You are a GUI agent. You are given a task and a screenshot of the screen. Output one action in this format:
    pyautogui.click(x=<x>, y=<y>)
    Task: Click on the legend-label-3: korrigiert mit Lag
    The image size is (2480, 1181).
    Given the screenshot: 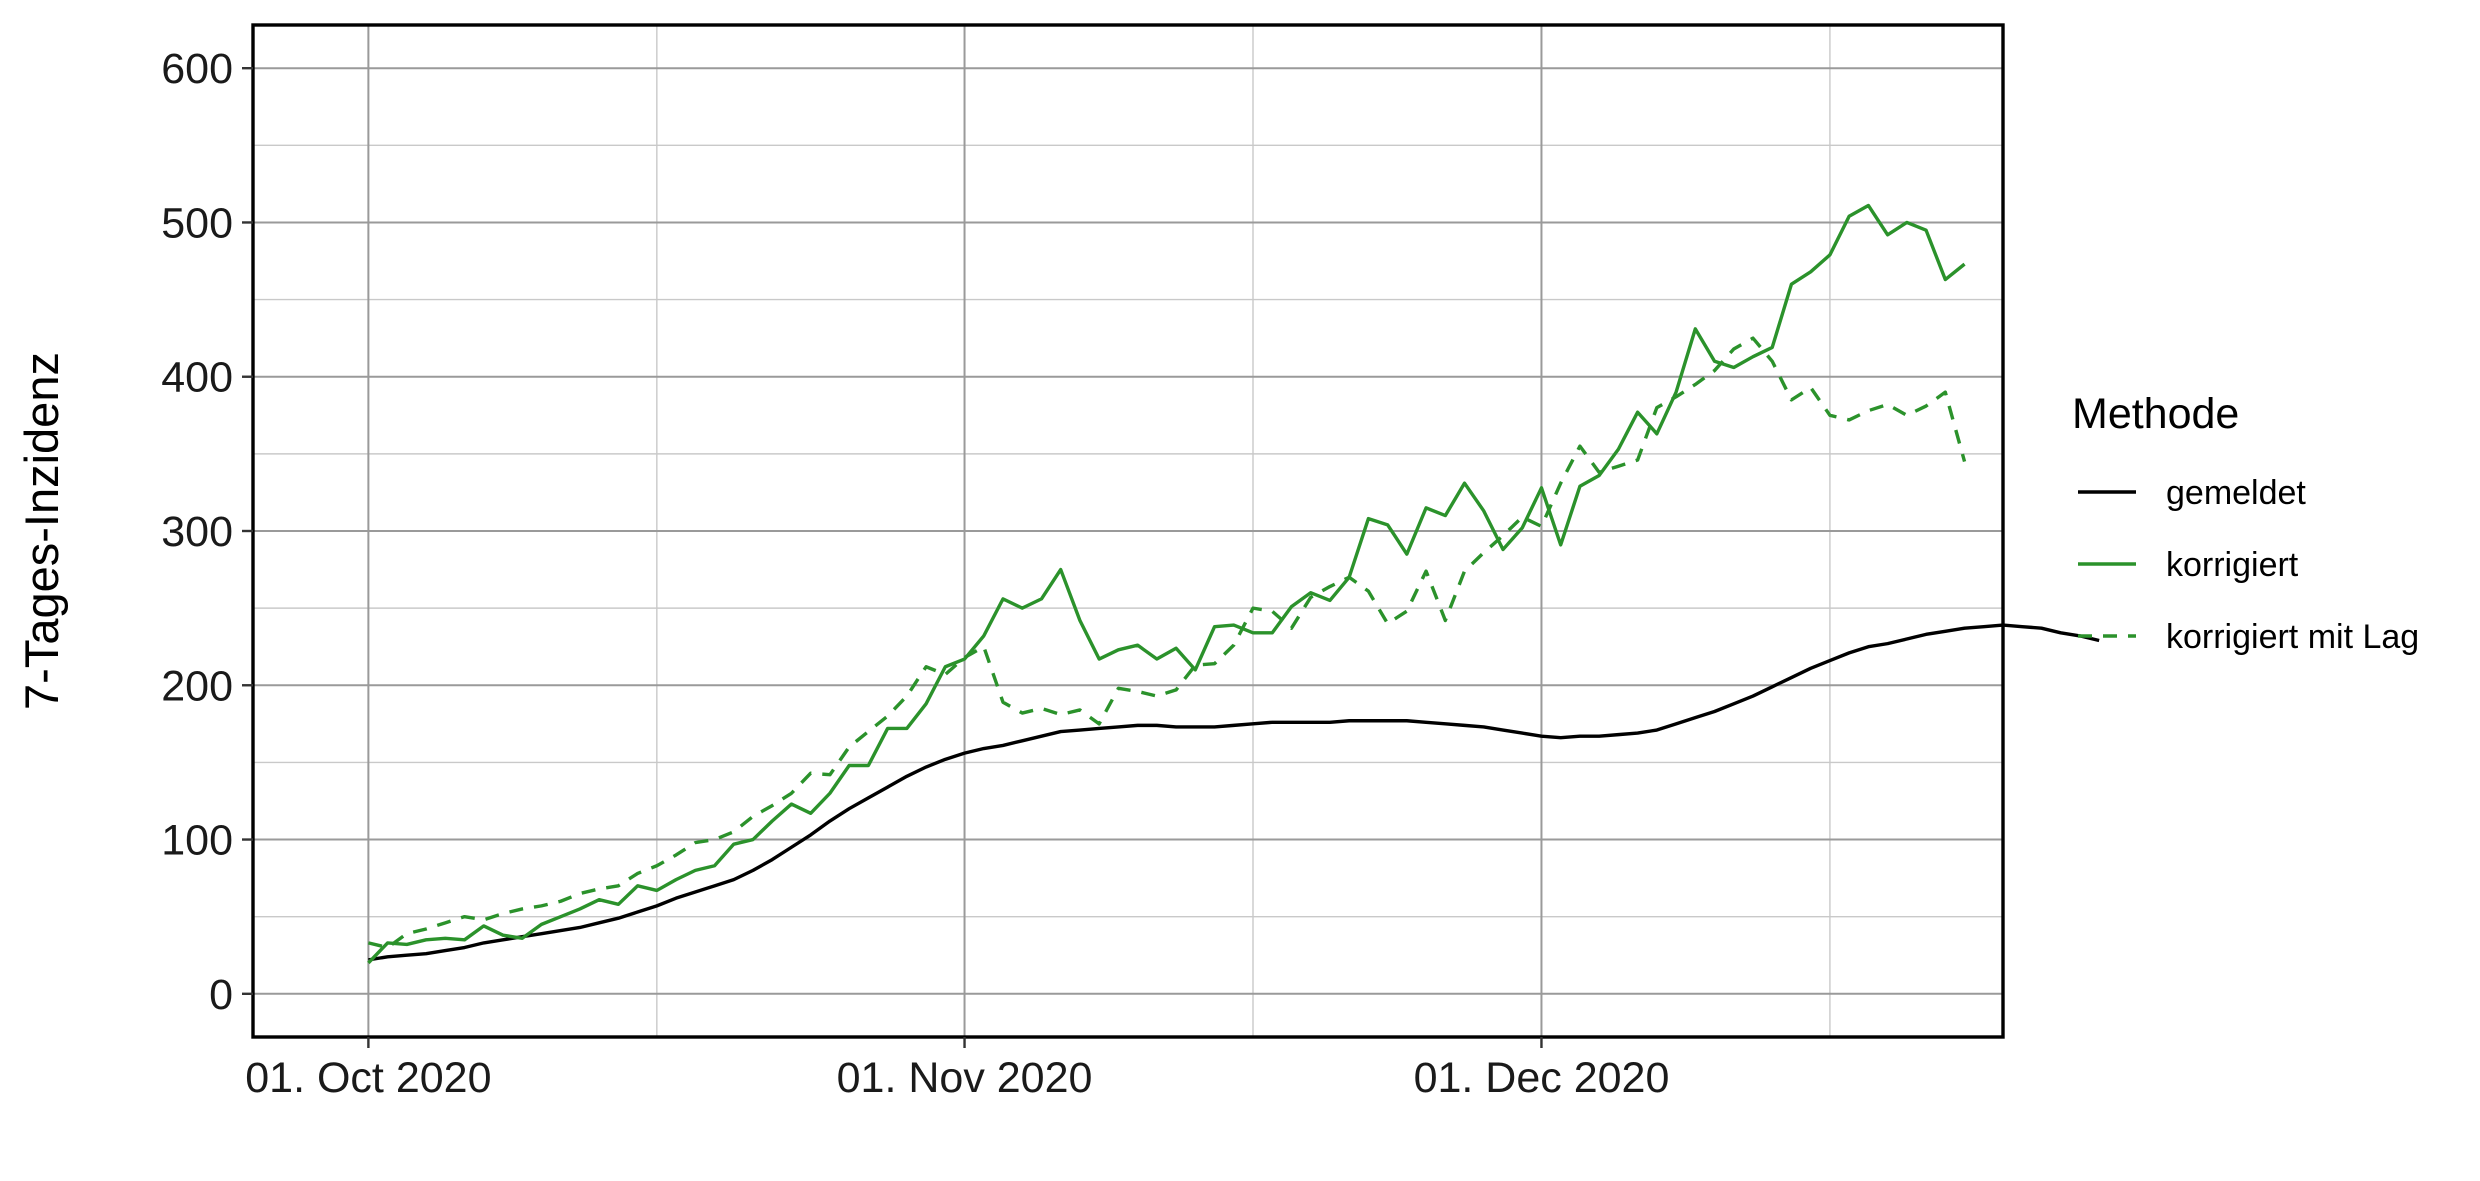 What is the action you would take?
    pyautogui.click(x=2292, y=637)
    